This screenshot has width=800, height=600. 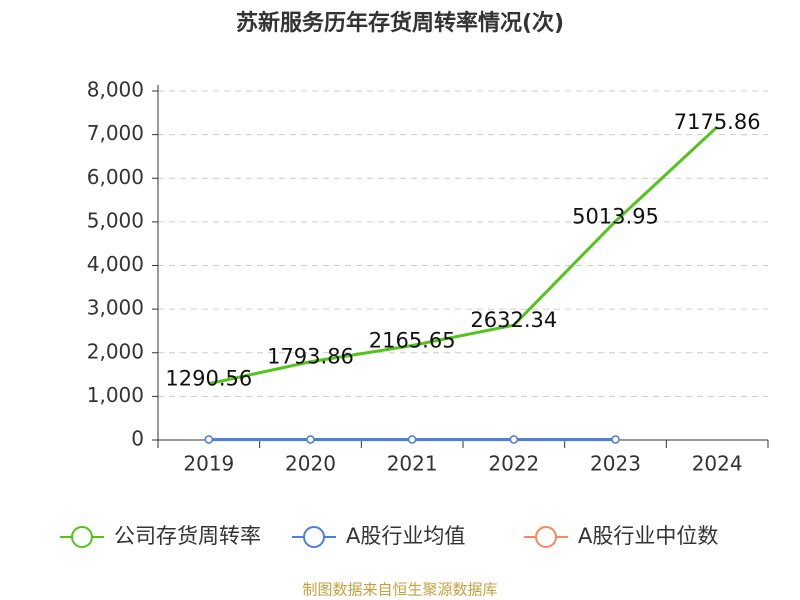 I want to click on y-tick-label: 7,000, so click(x=115, y=133).